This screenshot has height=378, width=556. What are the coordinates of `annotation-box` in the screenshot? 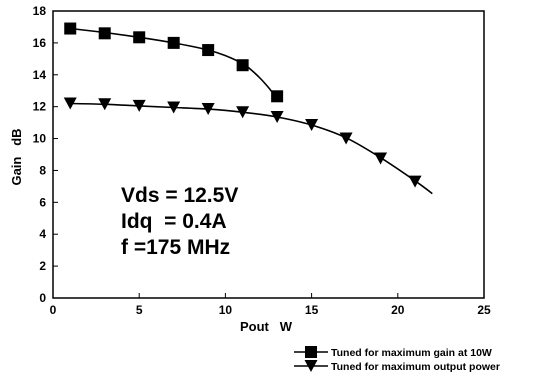 It's located at (193, 225).